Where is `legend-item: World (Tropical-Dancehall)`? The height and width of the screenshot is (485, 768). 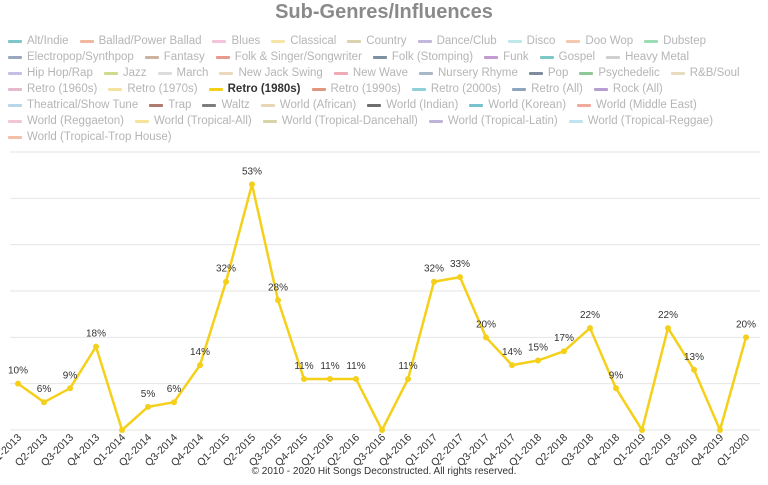 legend-item: World (Tropical-Dancehall) is located at coordinates (340, 121).